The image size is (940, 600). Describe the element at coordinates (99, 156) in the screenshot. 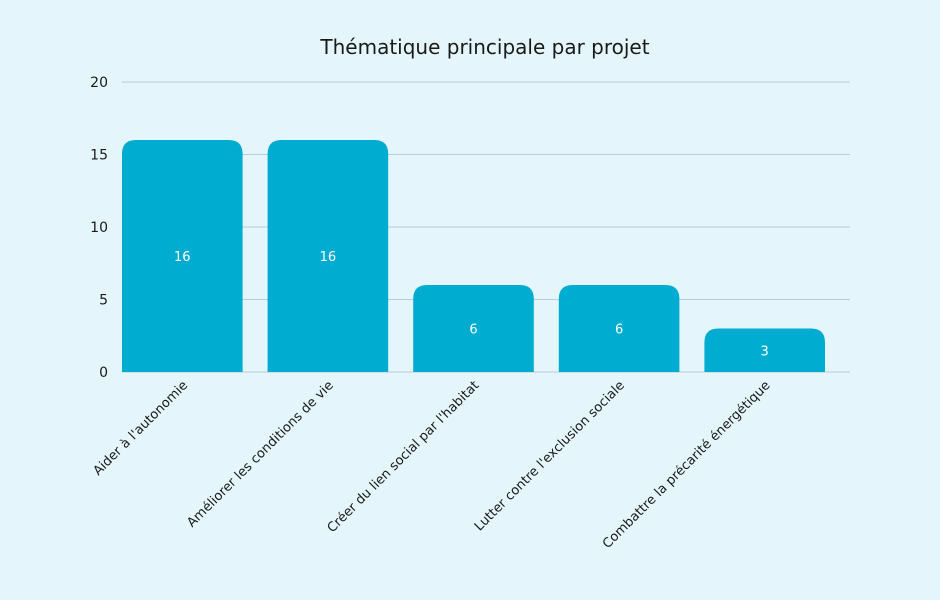

I see `y-tick-label: 15` at that location.